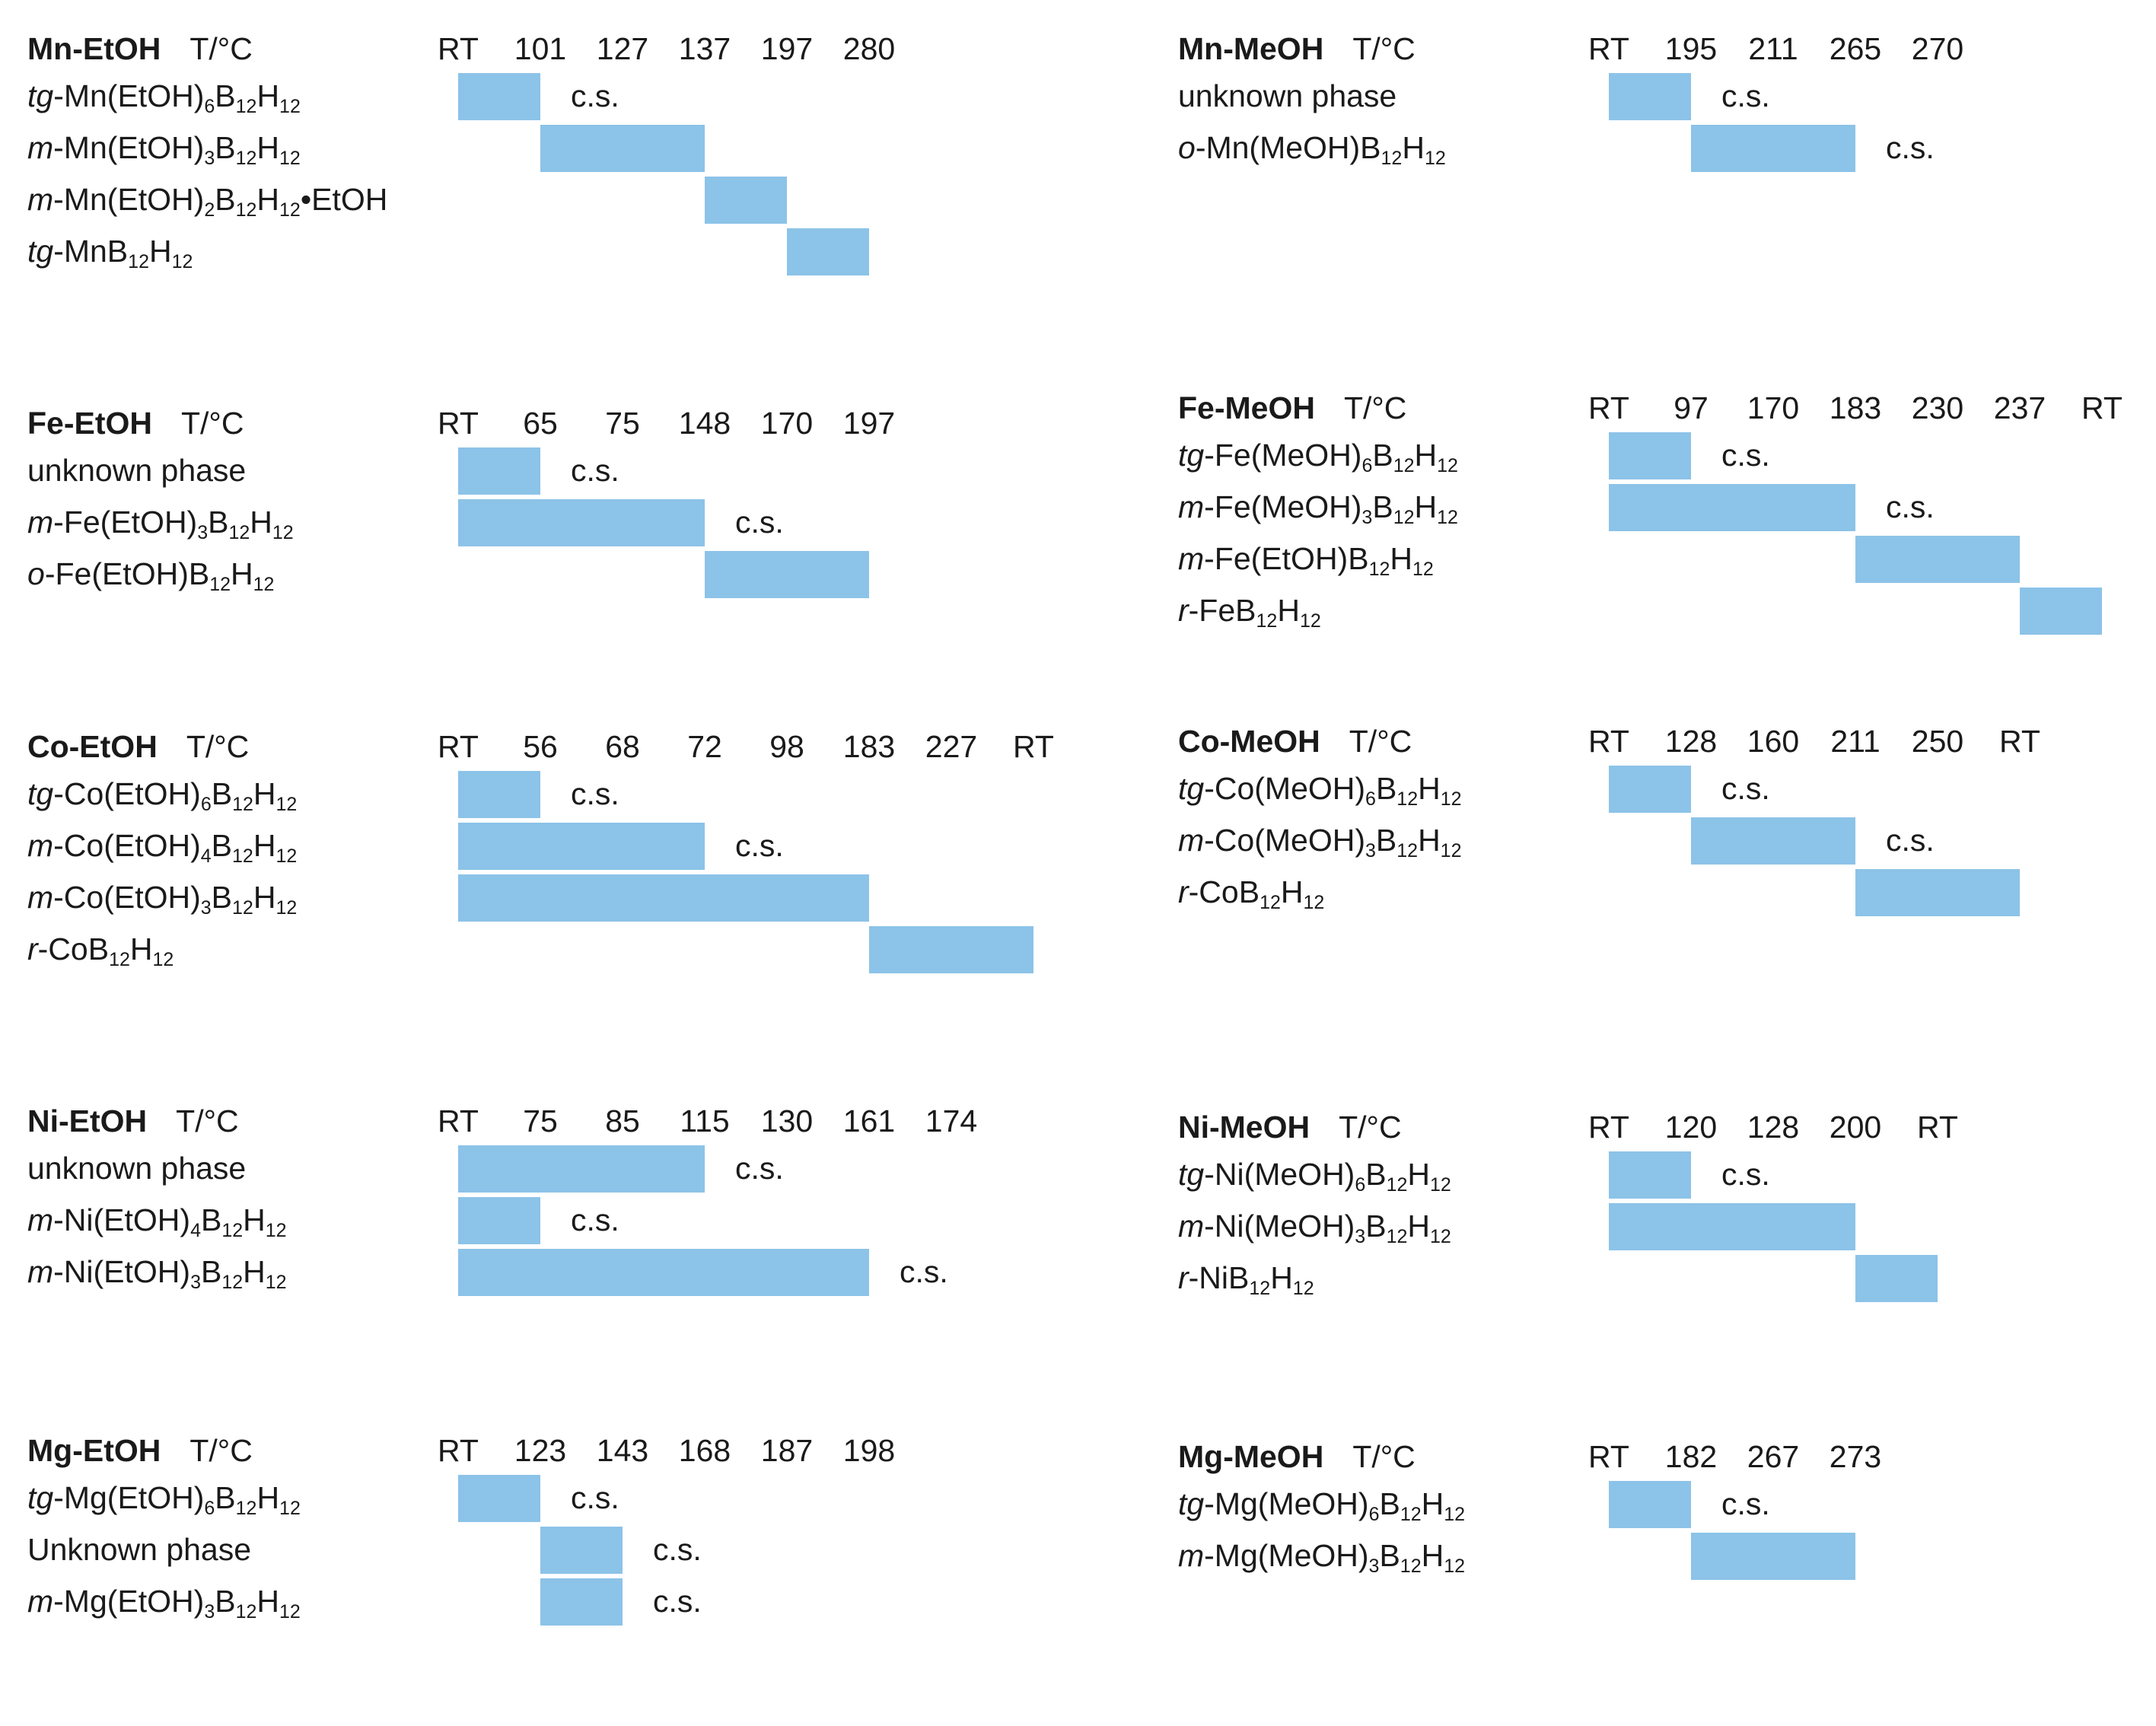  Describe the element at coordinates (952, 746) in the screenshot. I see `temperature-tick-label: 227` at that location.